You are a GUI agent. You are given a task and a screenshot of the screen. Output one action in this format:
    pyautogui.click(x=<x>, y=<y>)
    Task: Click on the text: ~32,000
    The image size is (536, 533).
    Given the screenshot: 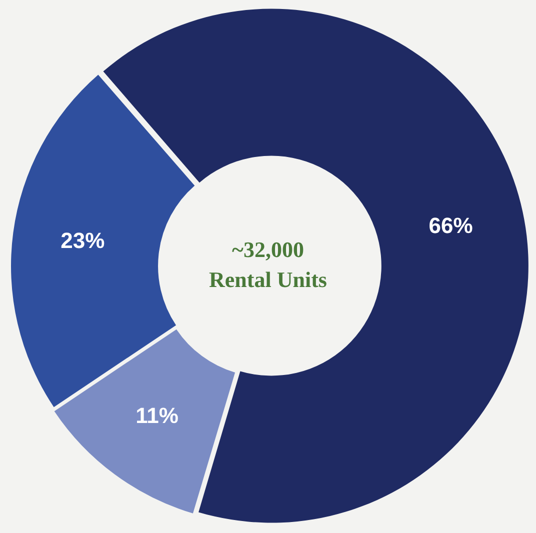 What is the action you would take?
    pyautogui.click(x=268, y=249)
    